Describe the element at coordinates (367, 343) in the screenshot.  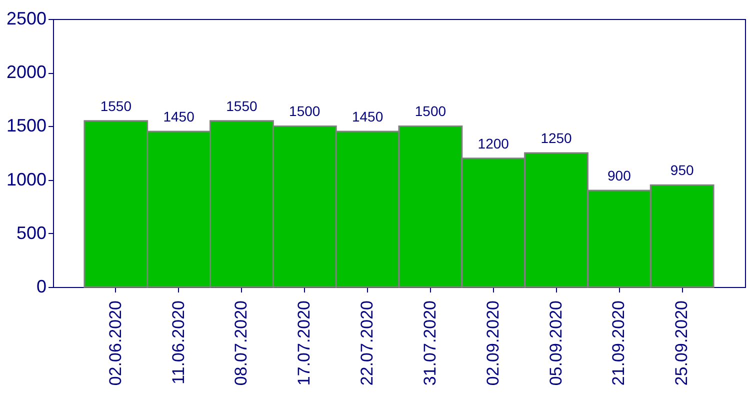
I see `x-tick-label: 22.07.2020` at that location.